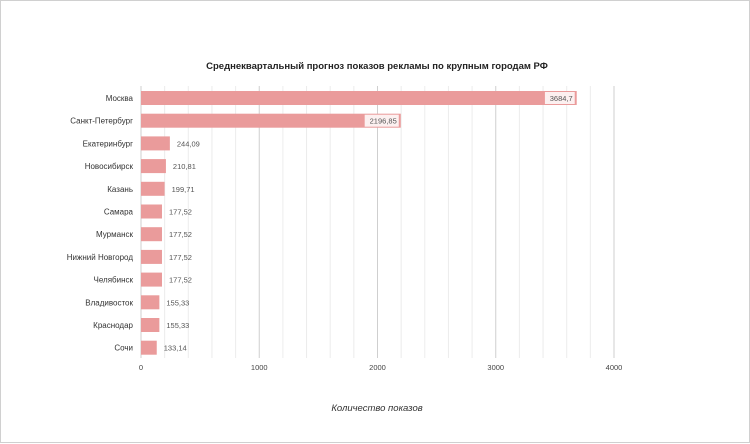  I want to click on x-tick-label: 2000, so click(377, 367).